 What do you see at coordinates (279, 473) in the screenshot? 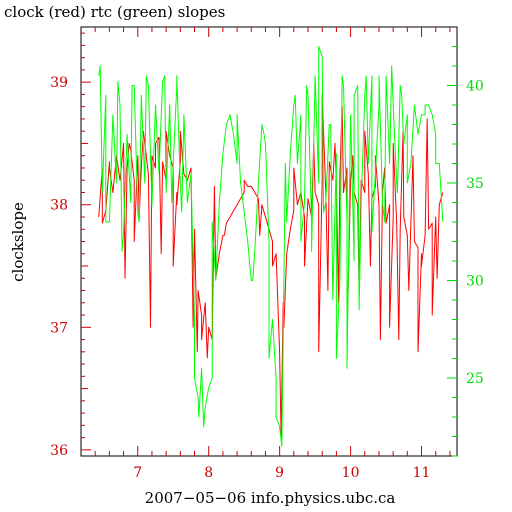
I see `x-tick-label: 9` at bounding box center [279, 473].